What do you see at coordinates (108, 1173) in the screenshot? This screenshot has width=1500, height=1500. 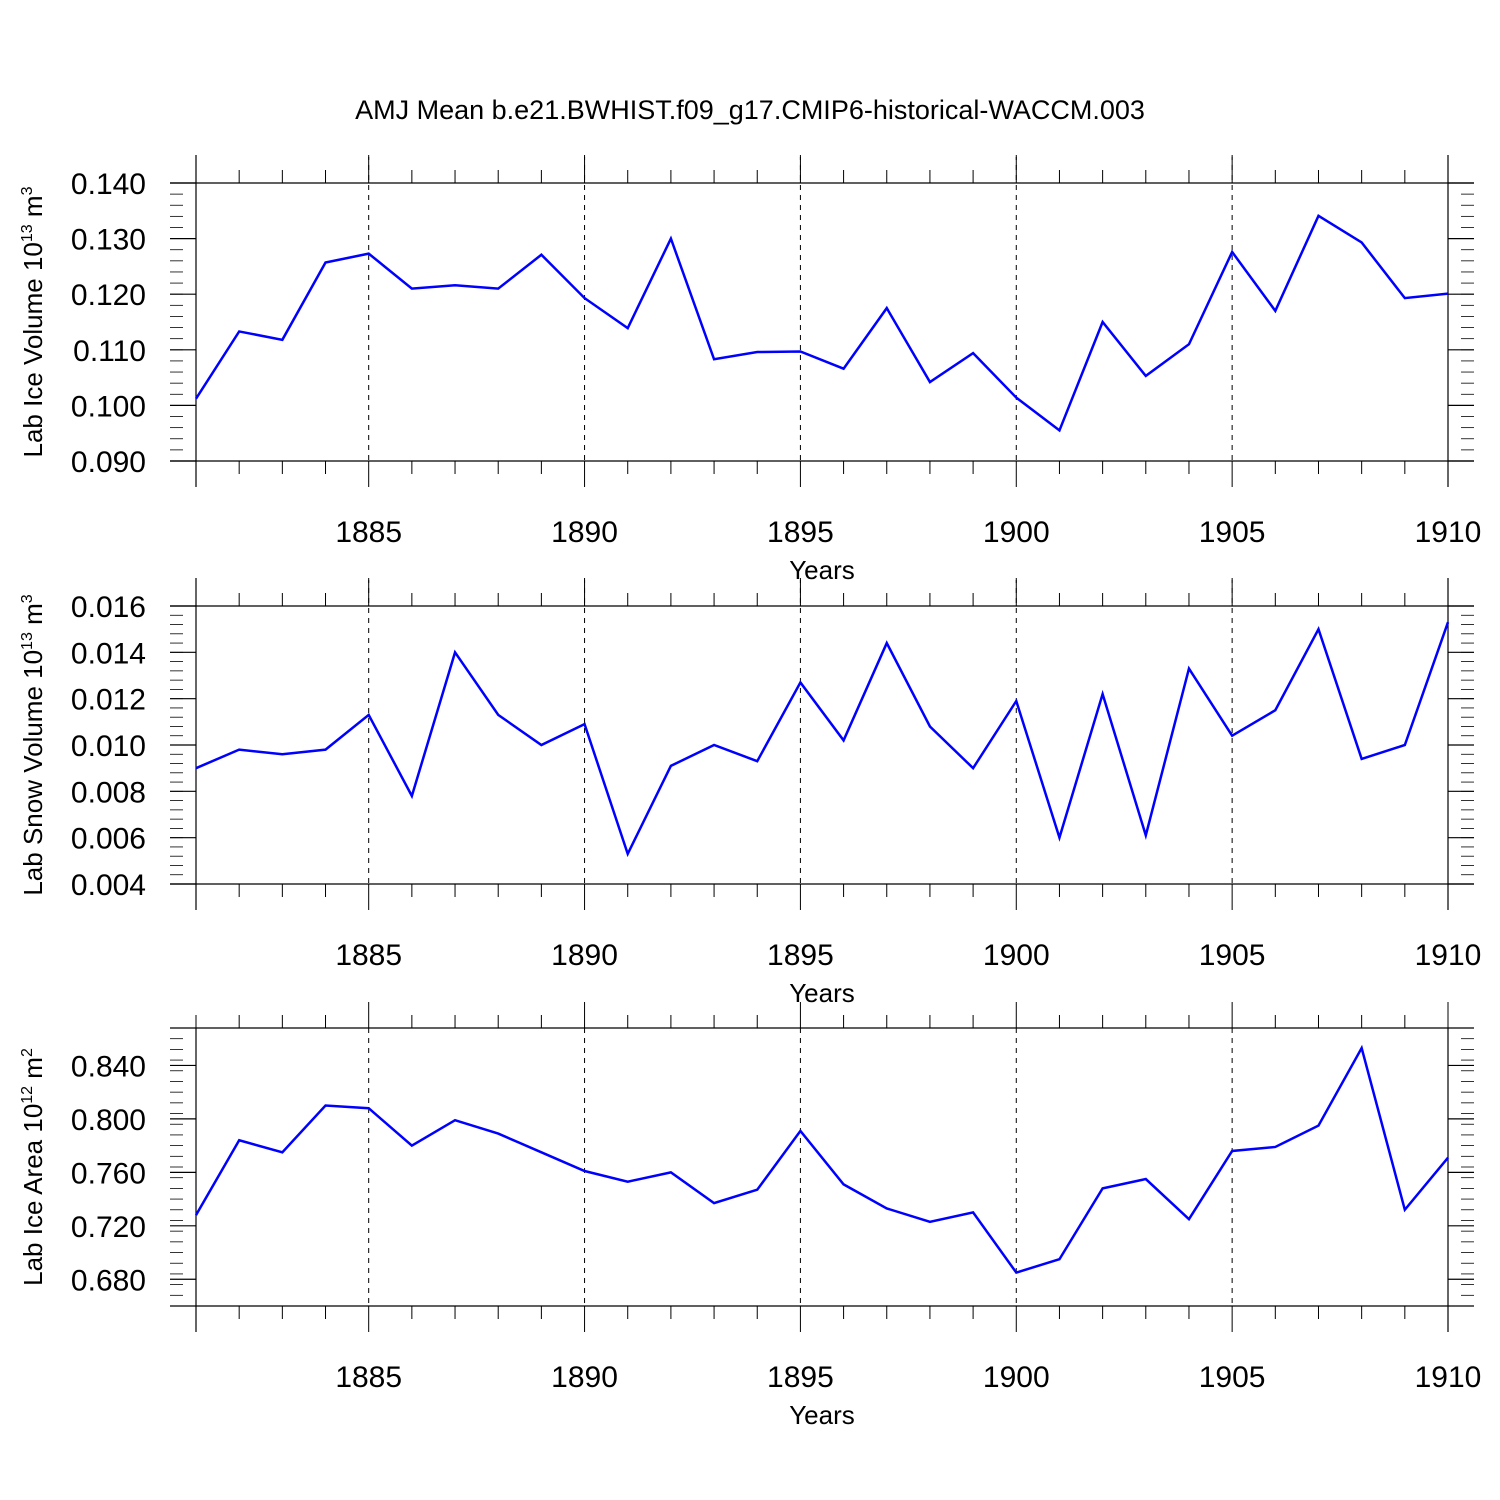 I see `y-tick-label: 0.760` at bounding box center [108, 1173].